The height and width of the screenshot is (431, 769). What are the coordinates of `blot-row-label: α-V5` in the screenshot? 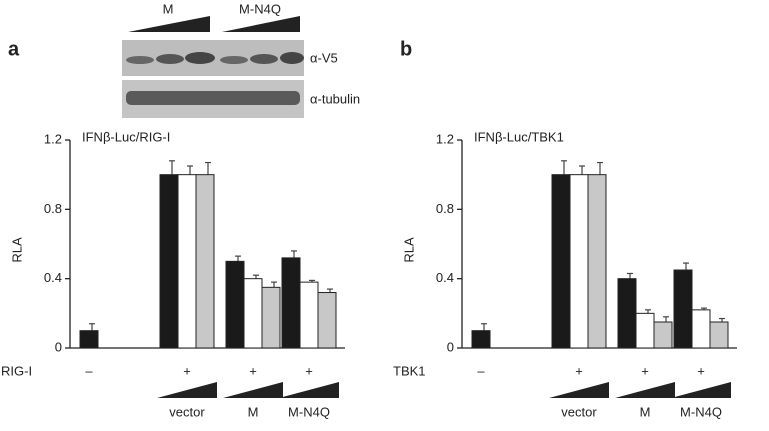 It's located at (324, 57).